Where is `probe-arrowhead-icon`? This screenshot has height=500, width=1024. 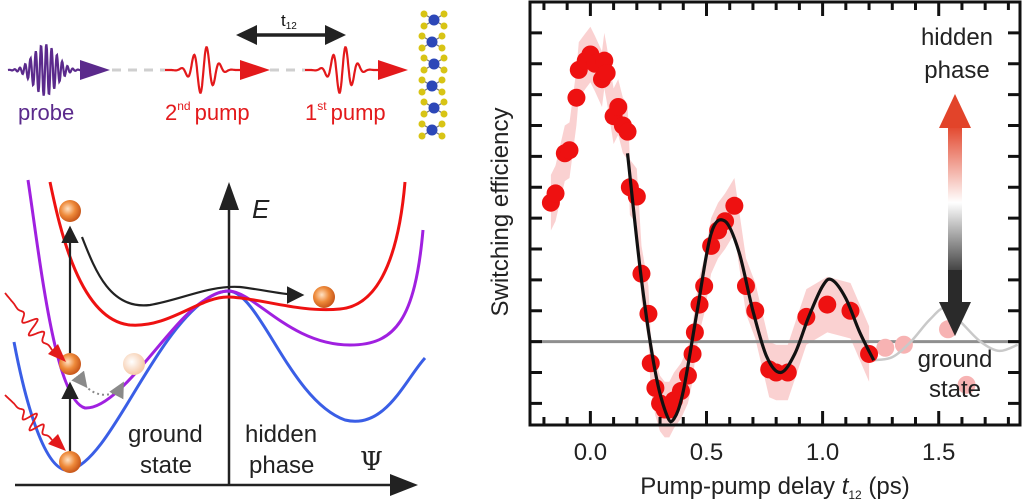
probe-arrowhead-icon is located at coordinates (95, 70).